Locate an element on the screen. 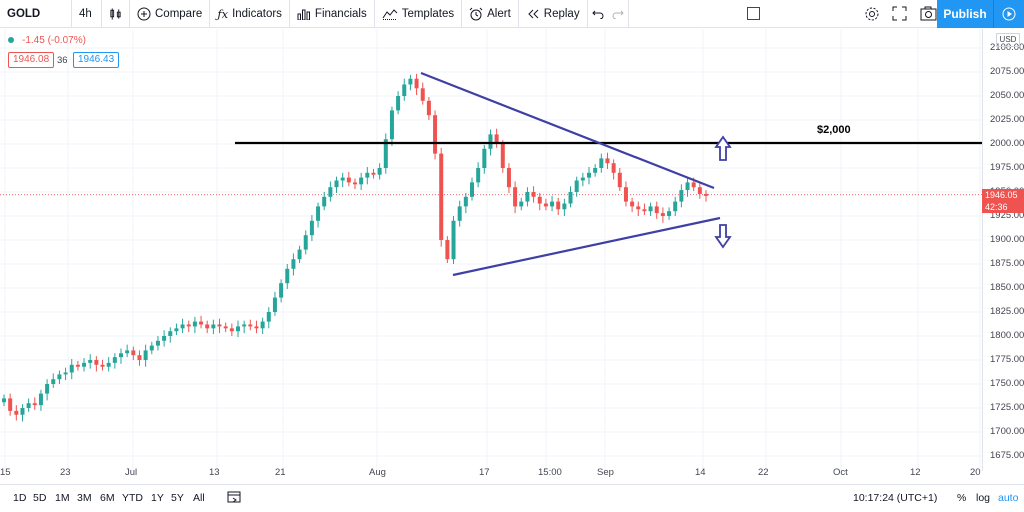  redo-icon is located at coordinates (618, 14).